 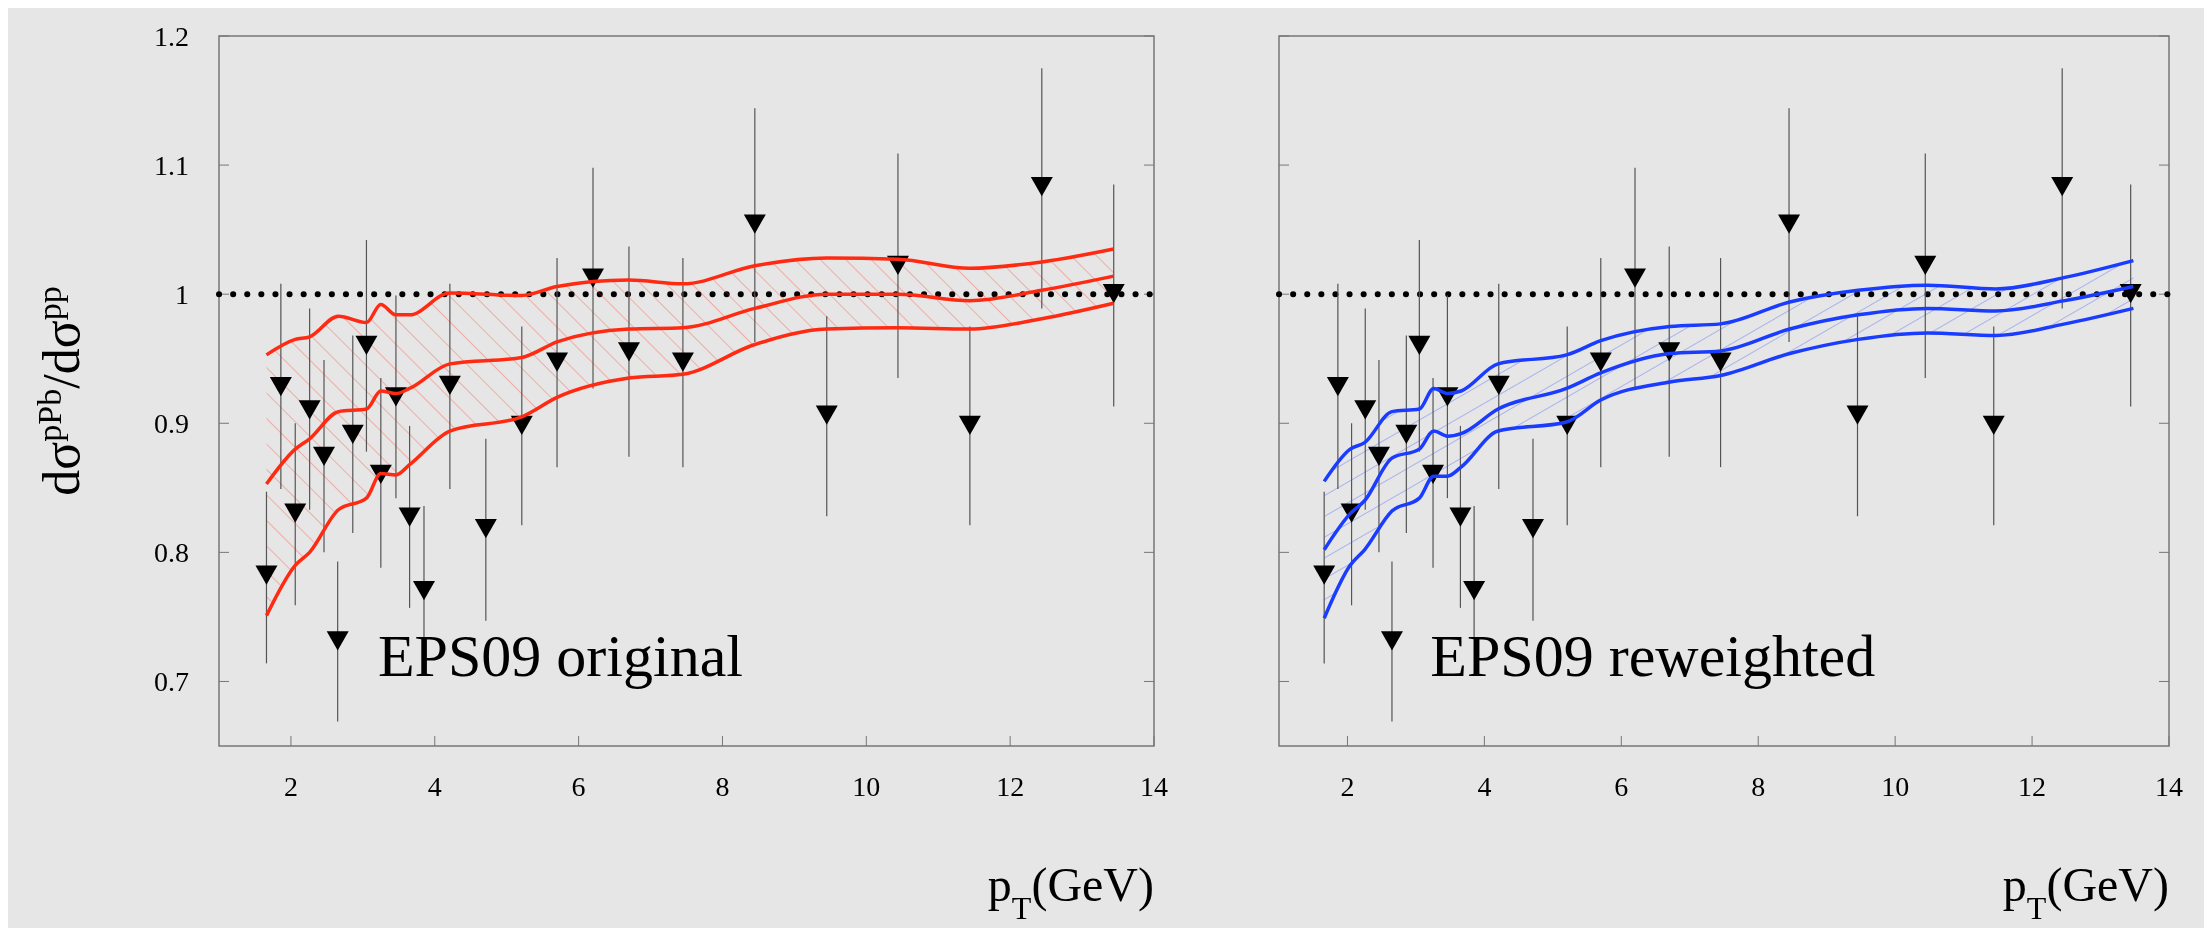 I want to click on y-tick-label: 0.9, so click(x=171, y=424).